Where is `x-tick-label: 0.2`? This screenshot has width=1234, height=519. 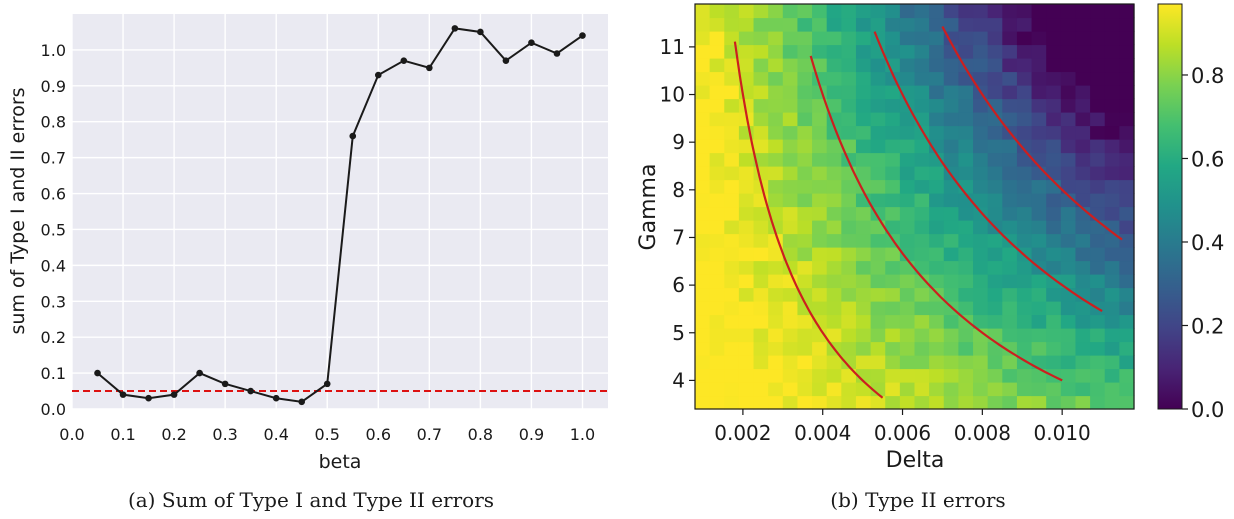 x-tick-label: 0.2 is located at coordinates (173, 434).